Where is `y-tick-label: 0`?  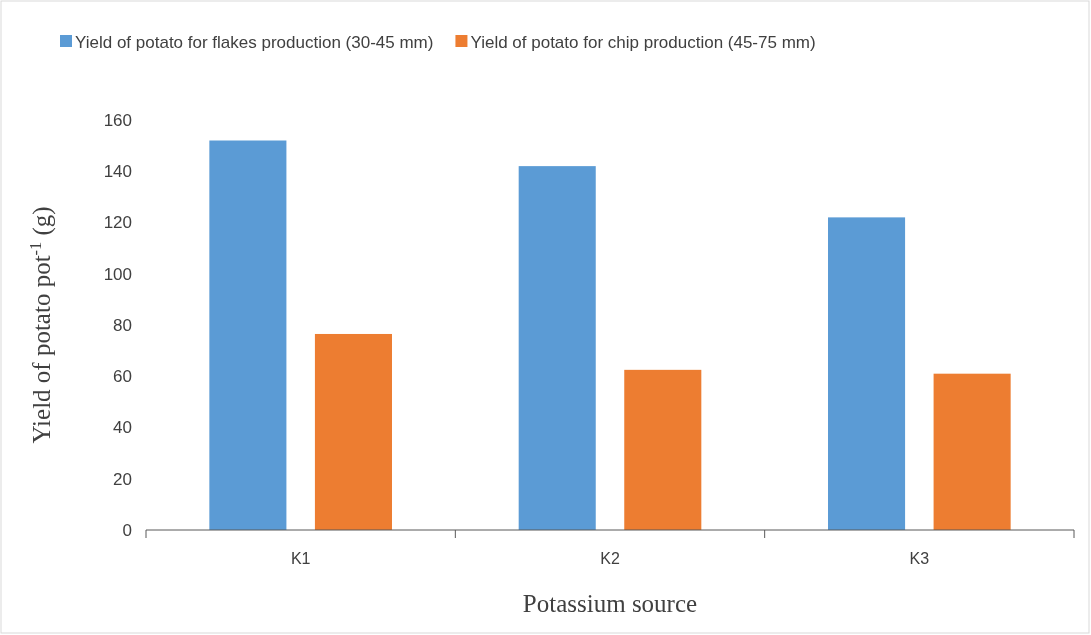 y-tick-label: 0 is located at coordinates (127, 530).